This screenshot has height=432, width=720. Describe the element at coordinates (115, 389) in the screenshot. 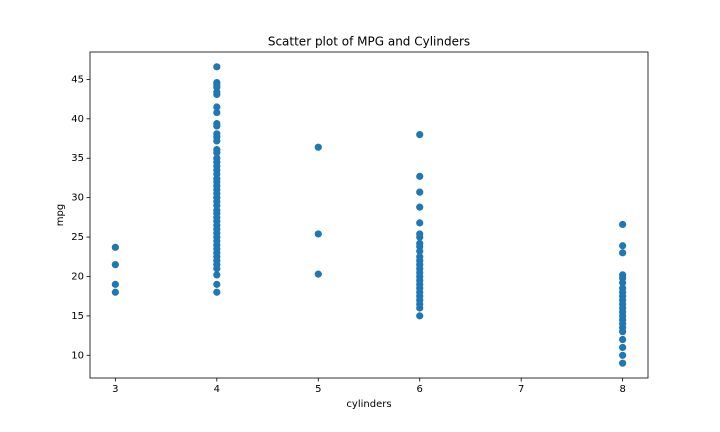

I see `x-tick-label: 3` at that location.